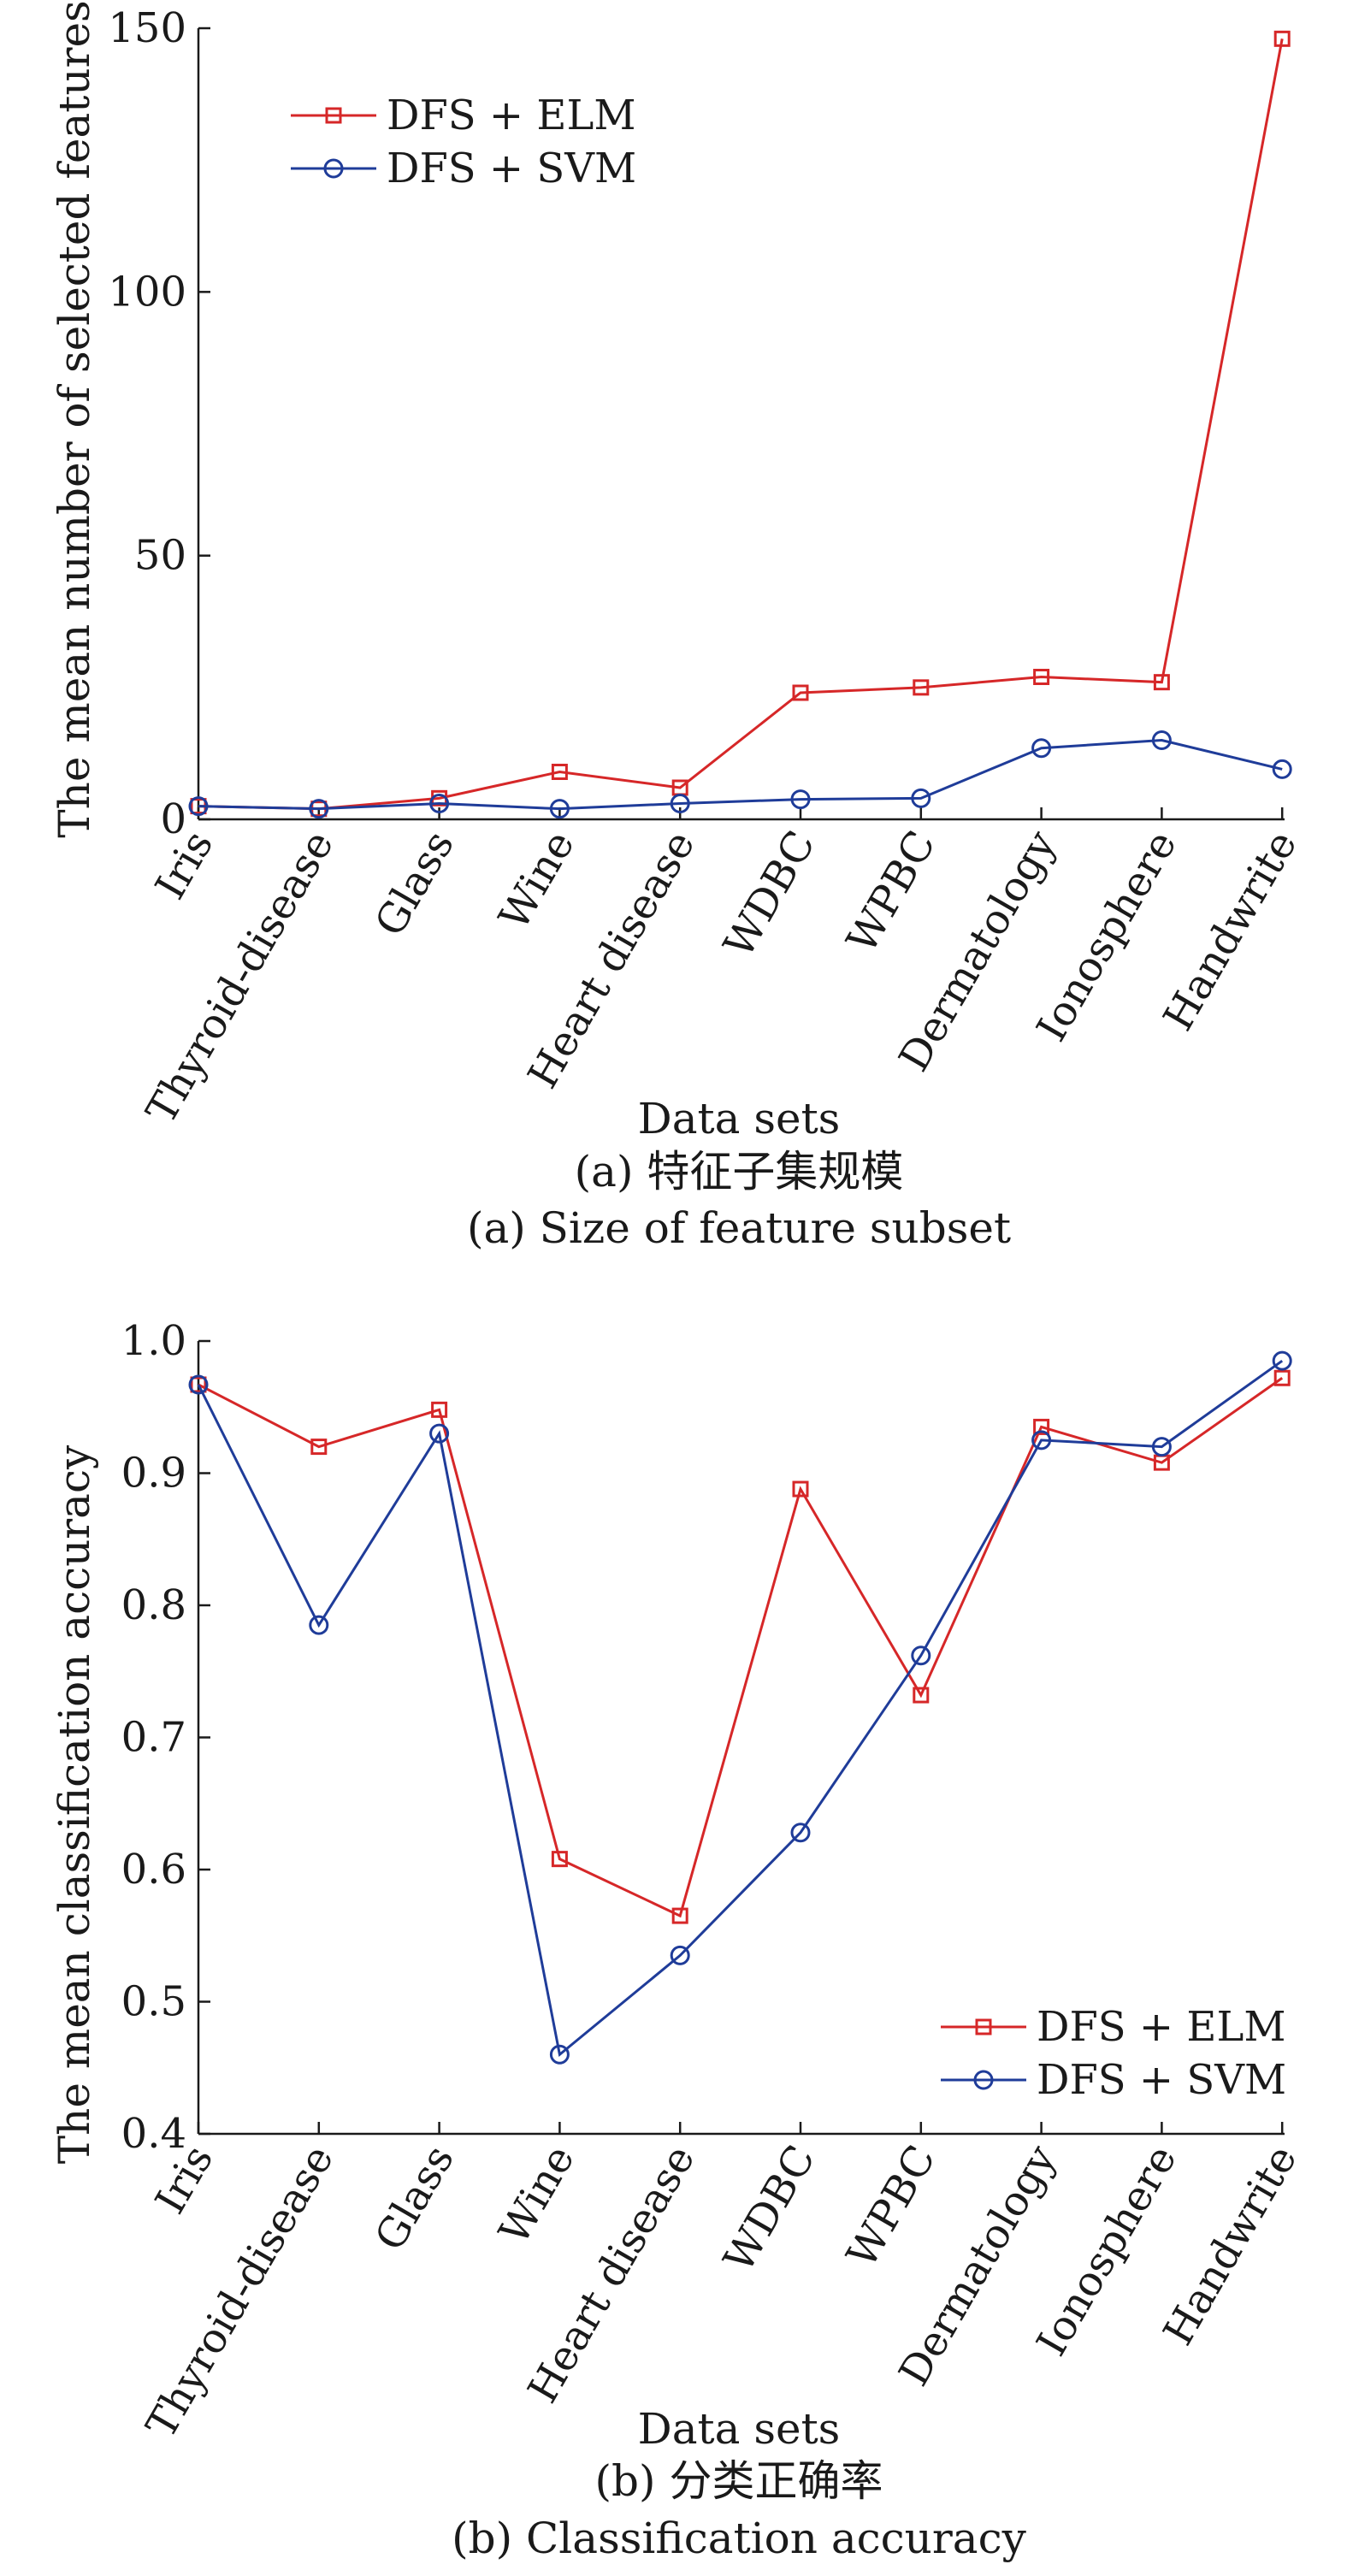 The image size is (1347, 2576). I want to click on chart-a-x-axis-title: Data sets, so click(740, 1118).